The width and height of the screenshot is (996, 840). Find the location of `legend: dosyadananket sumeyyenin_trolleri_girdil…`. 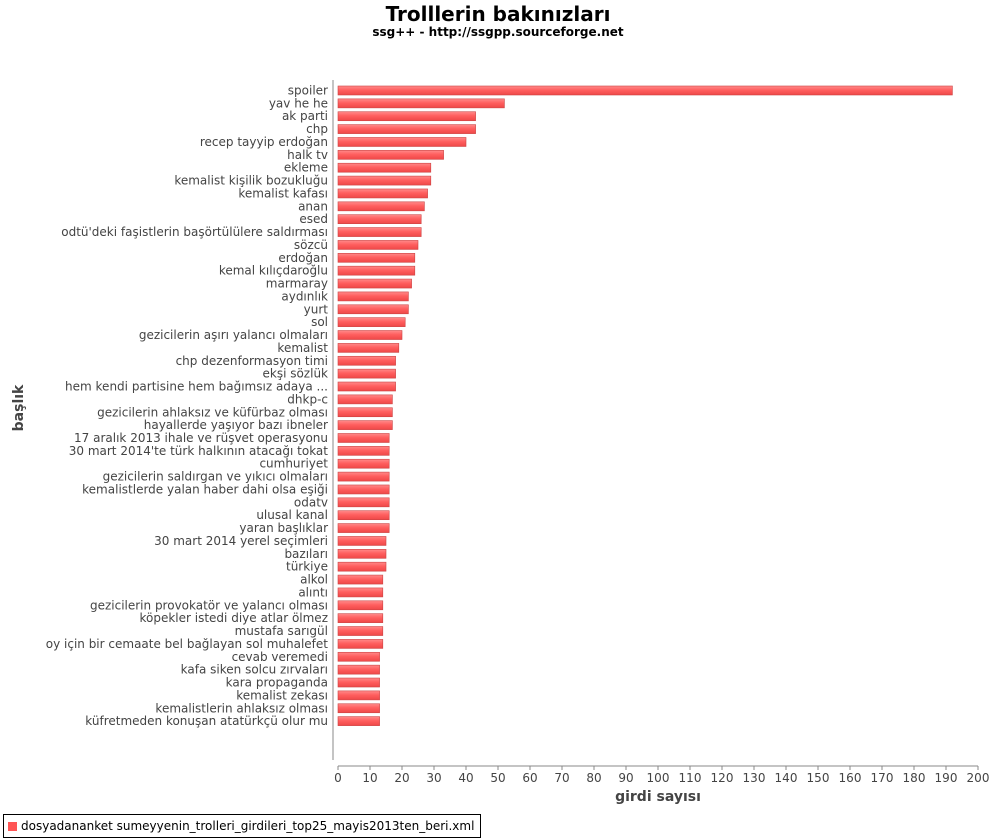

legend: dosyadananket sumeyyenin_trolleri_girdil… is located at coordinates (242, 826).